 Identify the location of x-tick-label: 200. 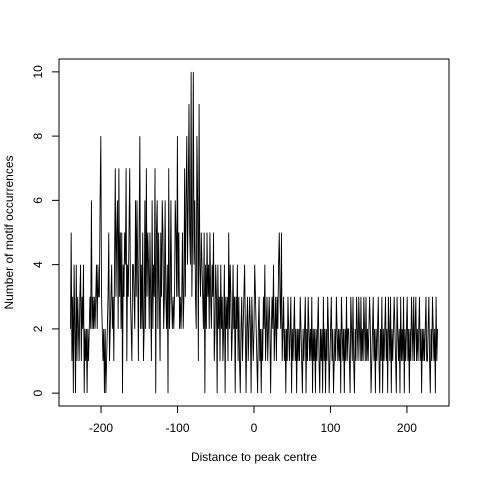
(407, 428).